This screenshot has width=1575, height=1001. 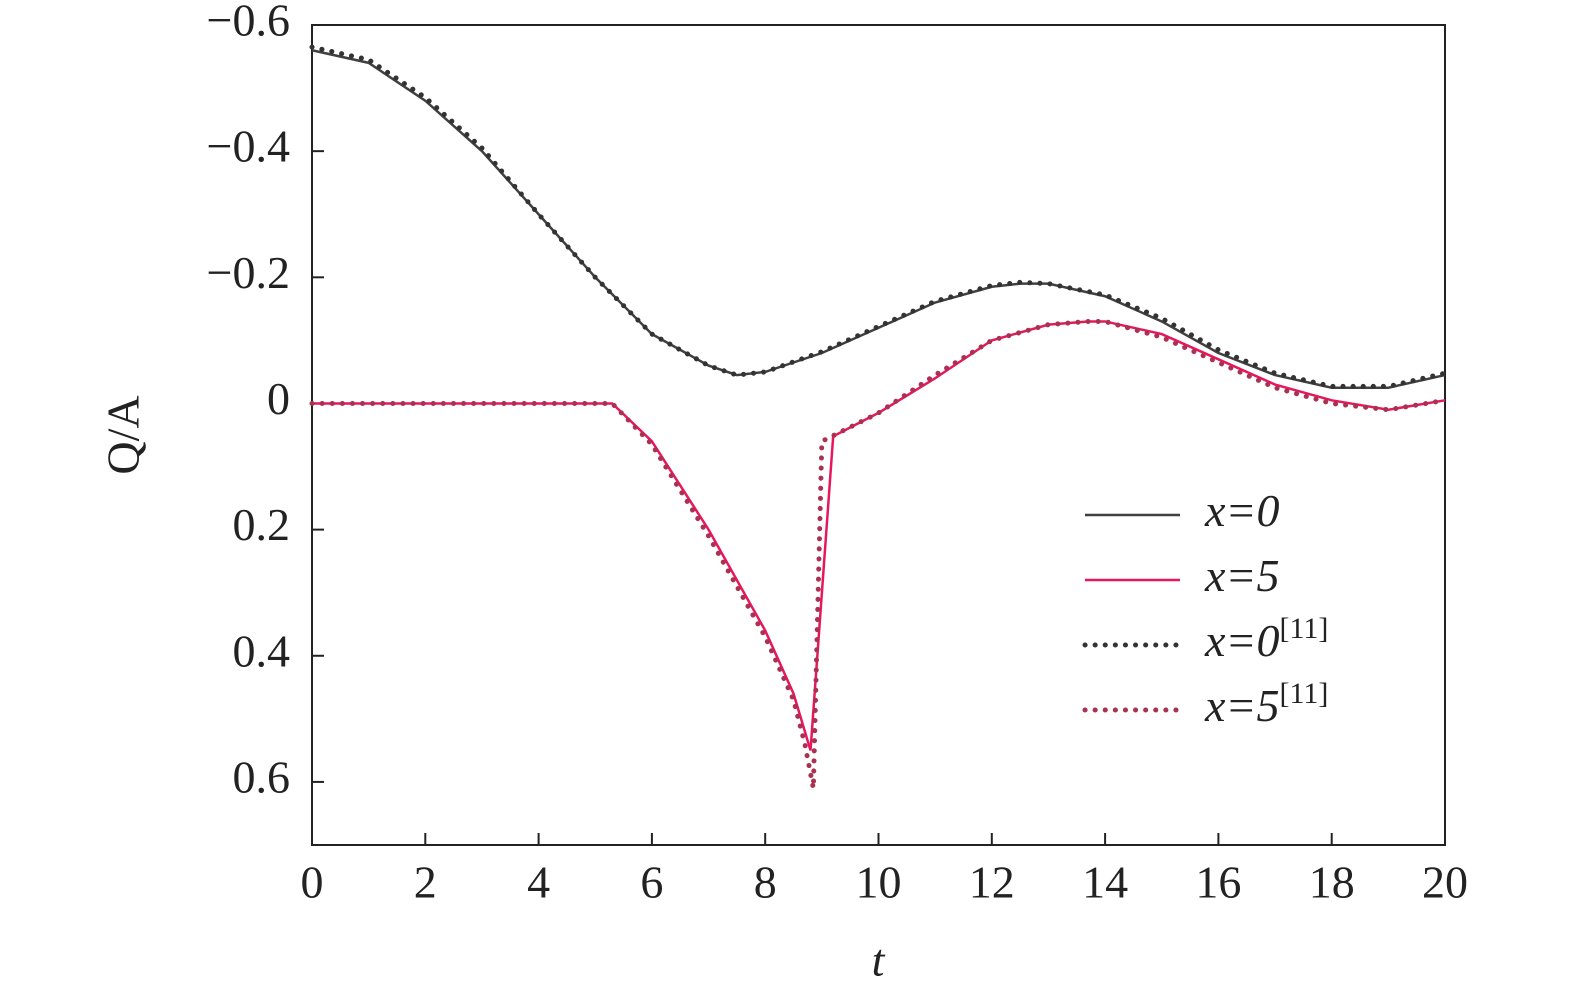 What do you see at coordinates (248, 272) in the screenshot?
I see `y-tick-label: −0.2` at bounding box center [248, 272].